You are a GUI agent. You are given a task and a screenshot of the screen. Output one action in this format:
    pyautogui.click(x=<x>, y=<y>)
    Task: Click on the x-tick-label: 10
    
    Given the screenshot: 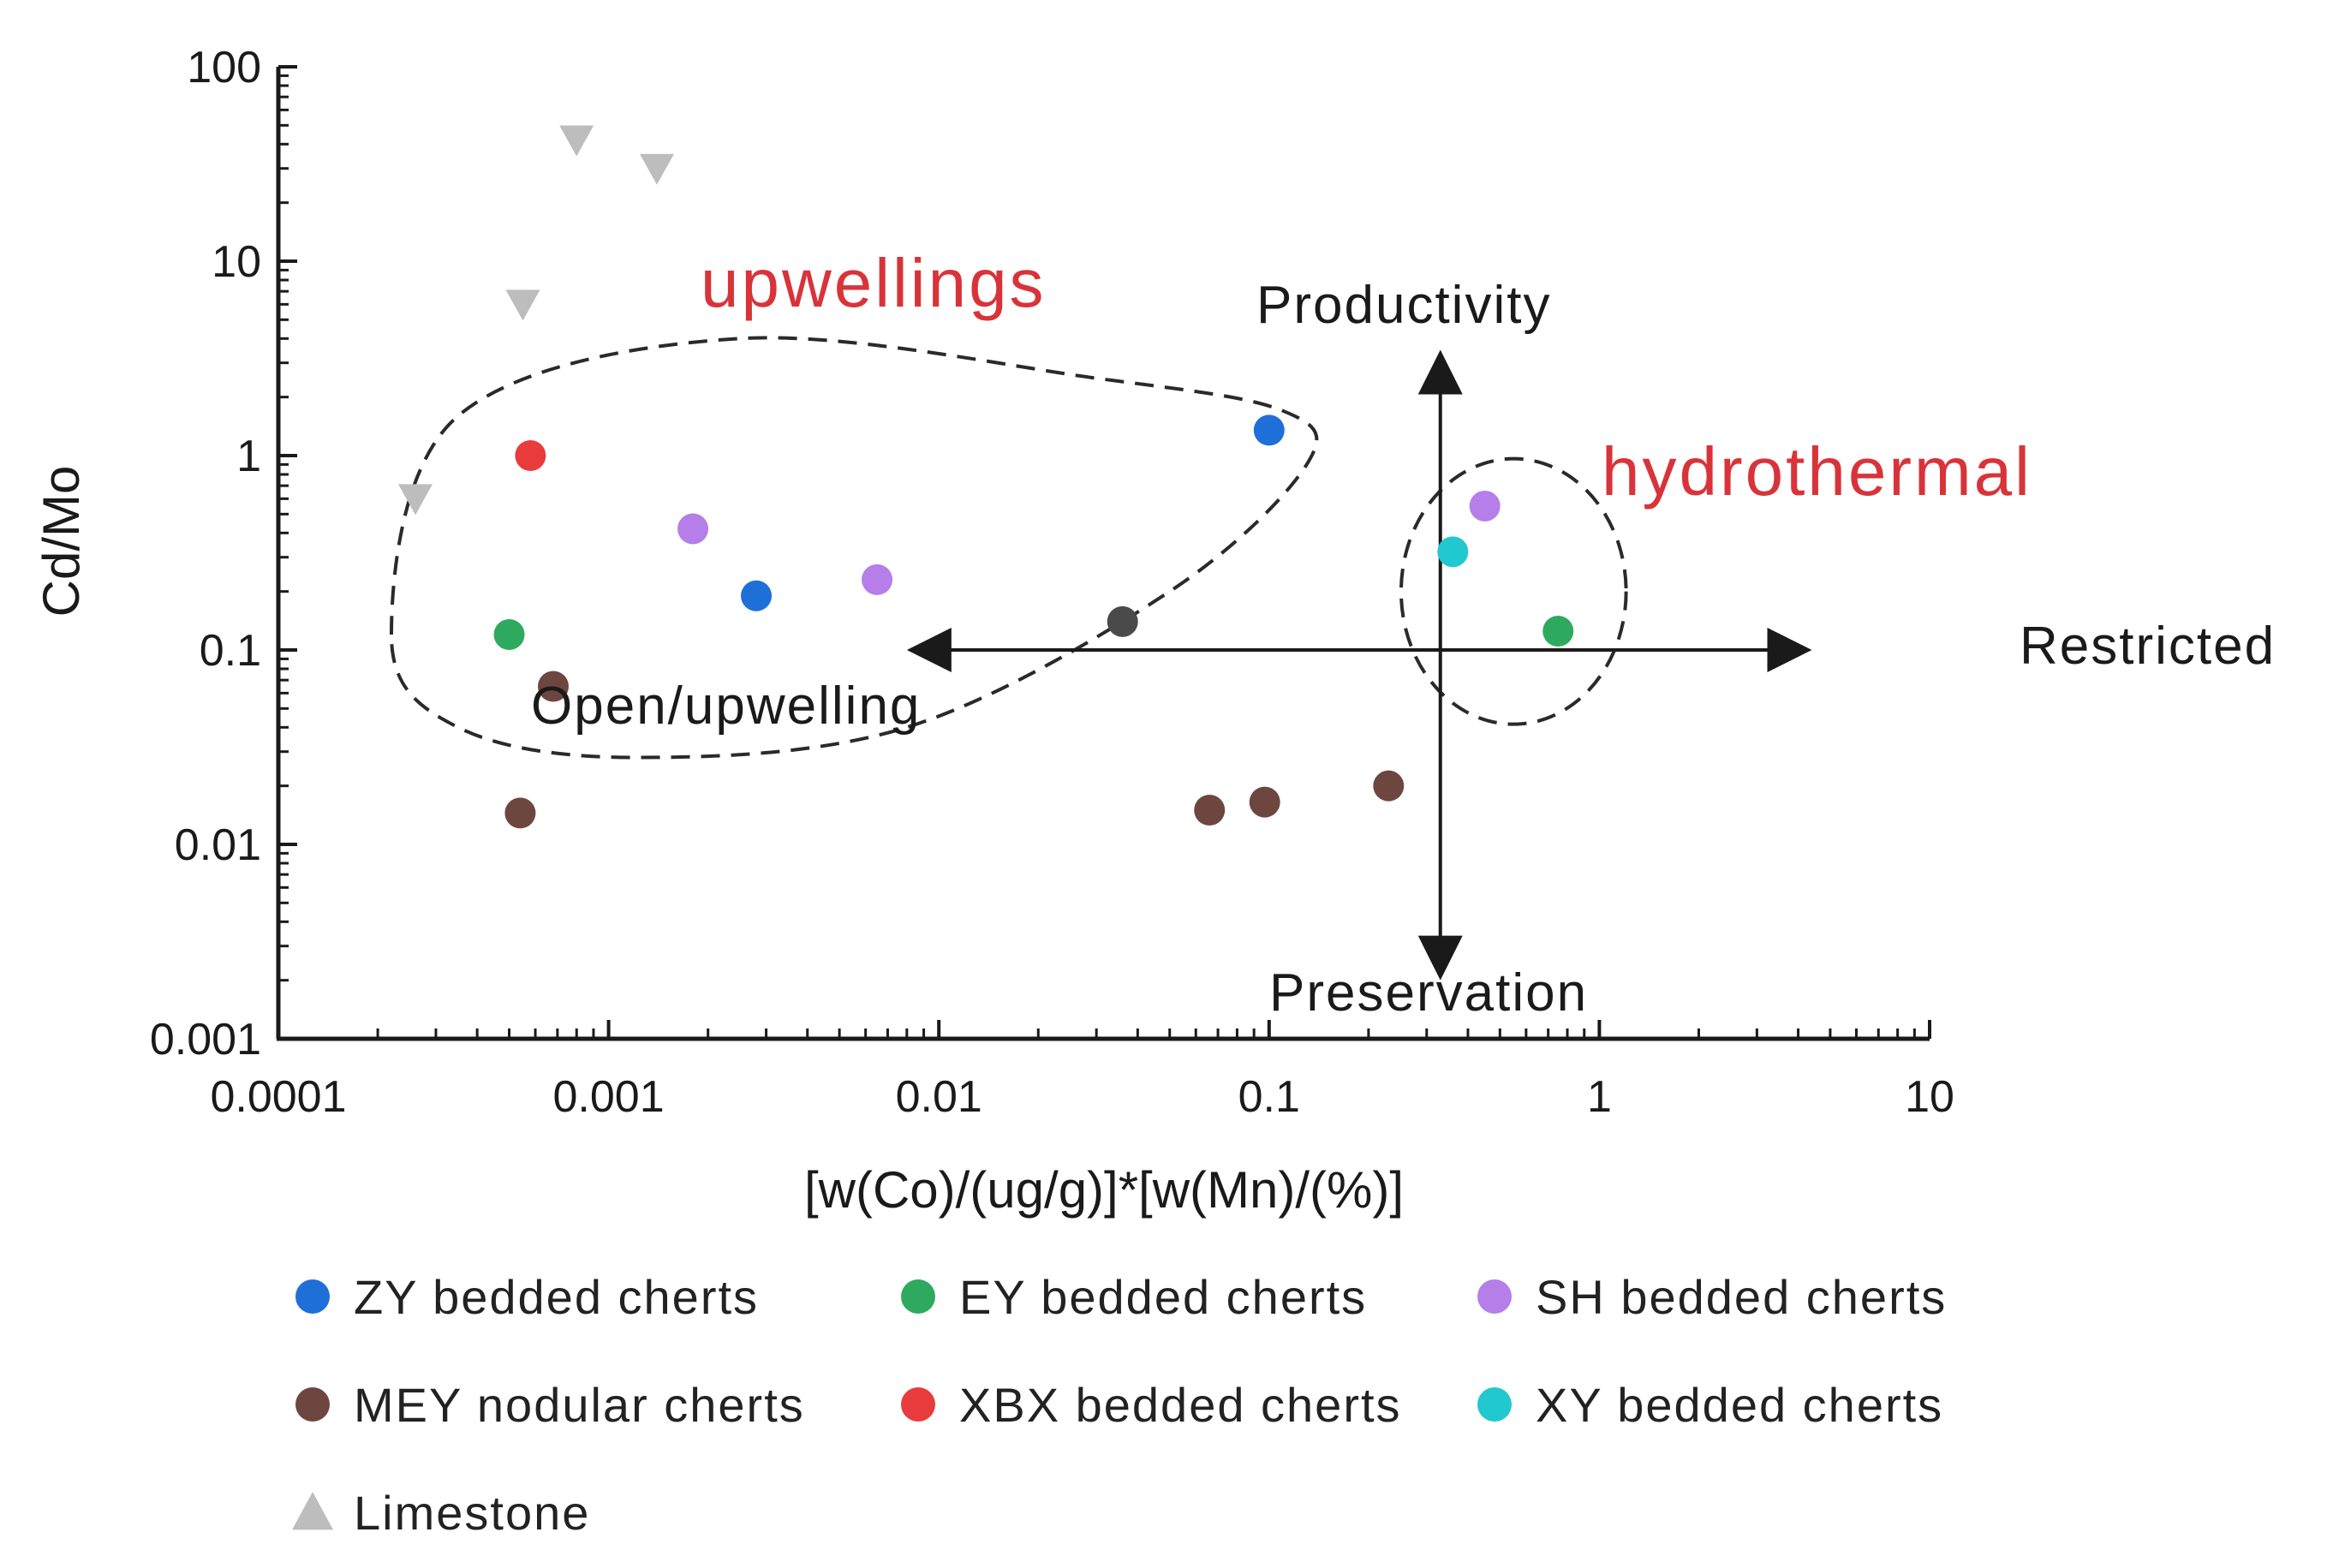 What is the action you would take?
    pyautogui.click(x=1929, y=1097)
    